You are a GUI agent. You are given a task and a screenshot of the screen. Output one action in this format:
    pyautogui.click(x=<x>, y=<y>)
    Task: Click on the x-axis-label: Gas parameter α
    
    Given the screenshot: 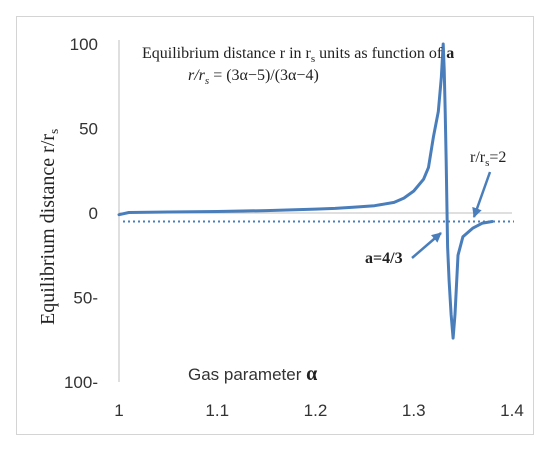 What is the action you would take?
    pyautogui.click(x=252, y=374)
    